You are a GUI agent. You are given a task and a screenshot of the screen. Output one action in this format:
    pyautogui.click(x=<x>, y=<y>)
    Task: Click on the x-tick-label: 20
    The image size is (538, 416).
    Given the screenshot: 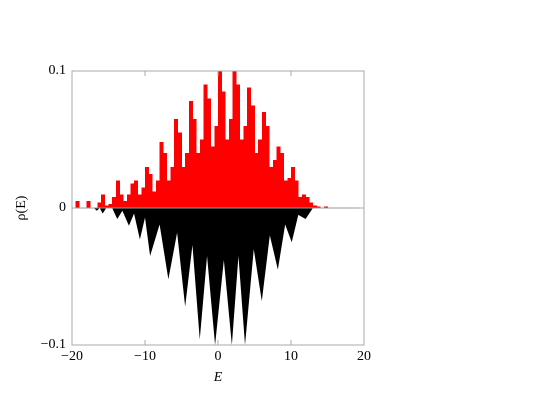 What is the action you would take?
    pyautogui.click(x=364, y=356)
    